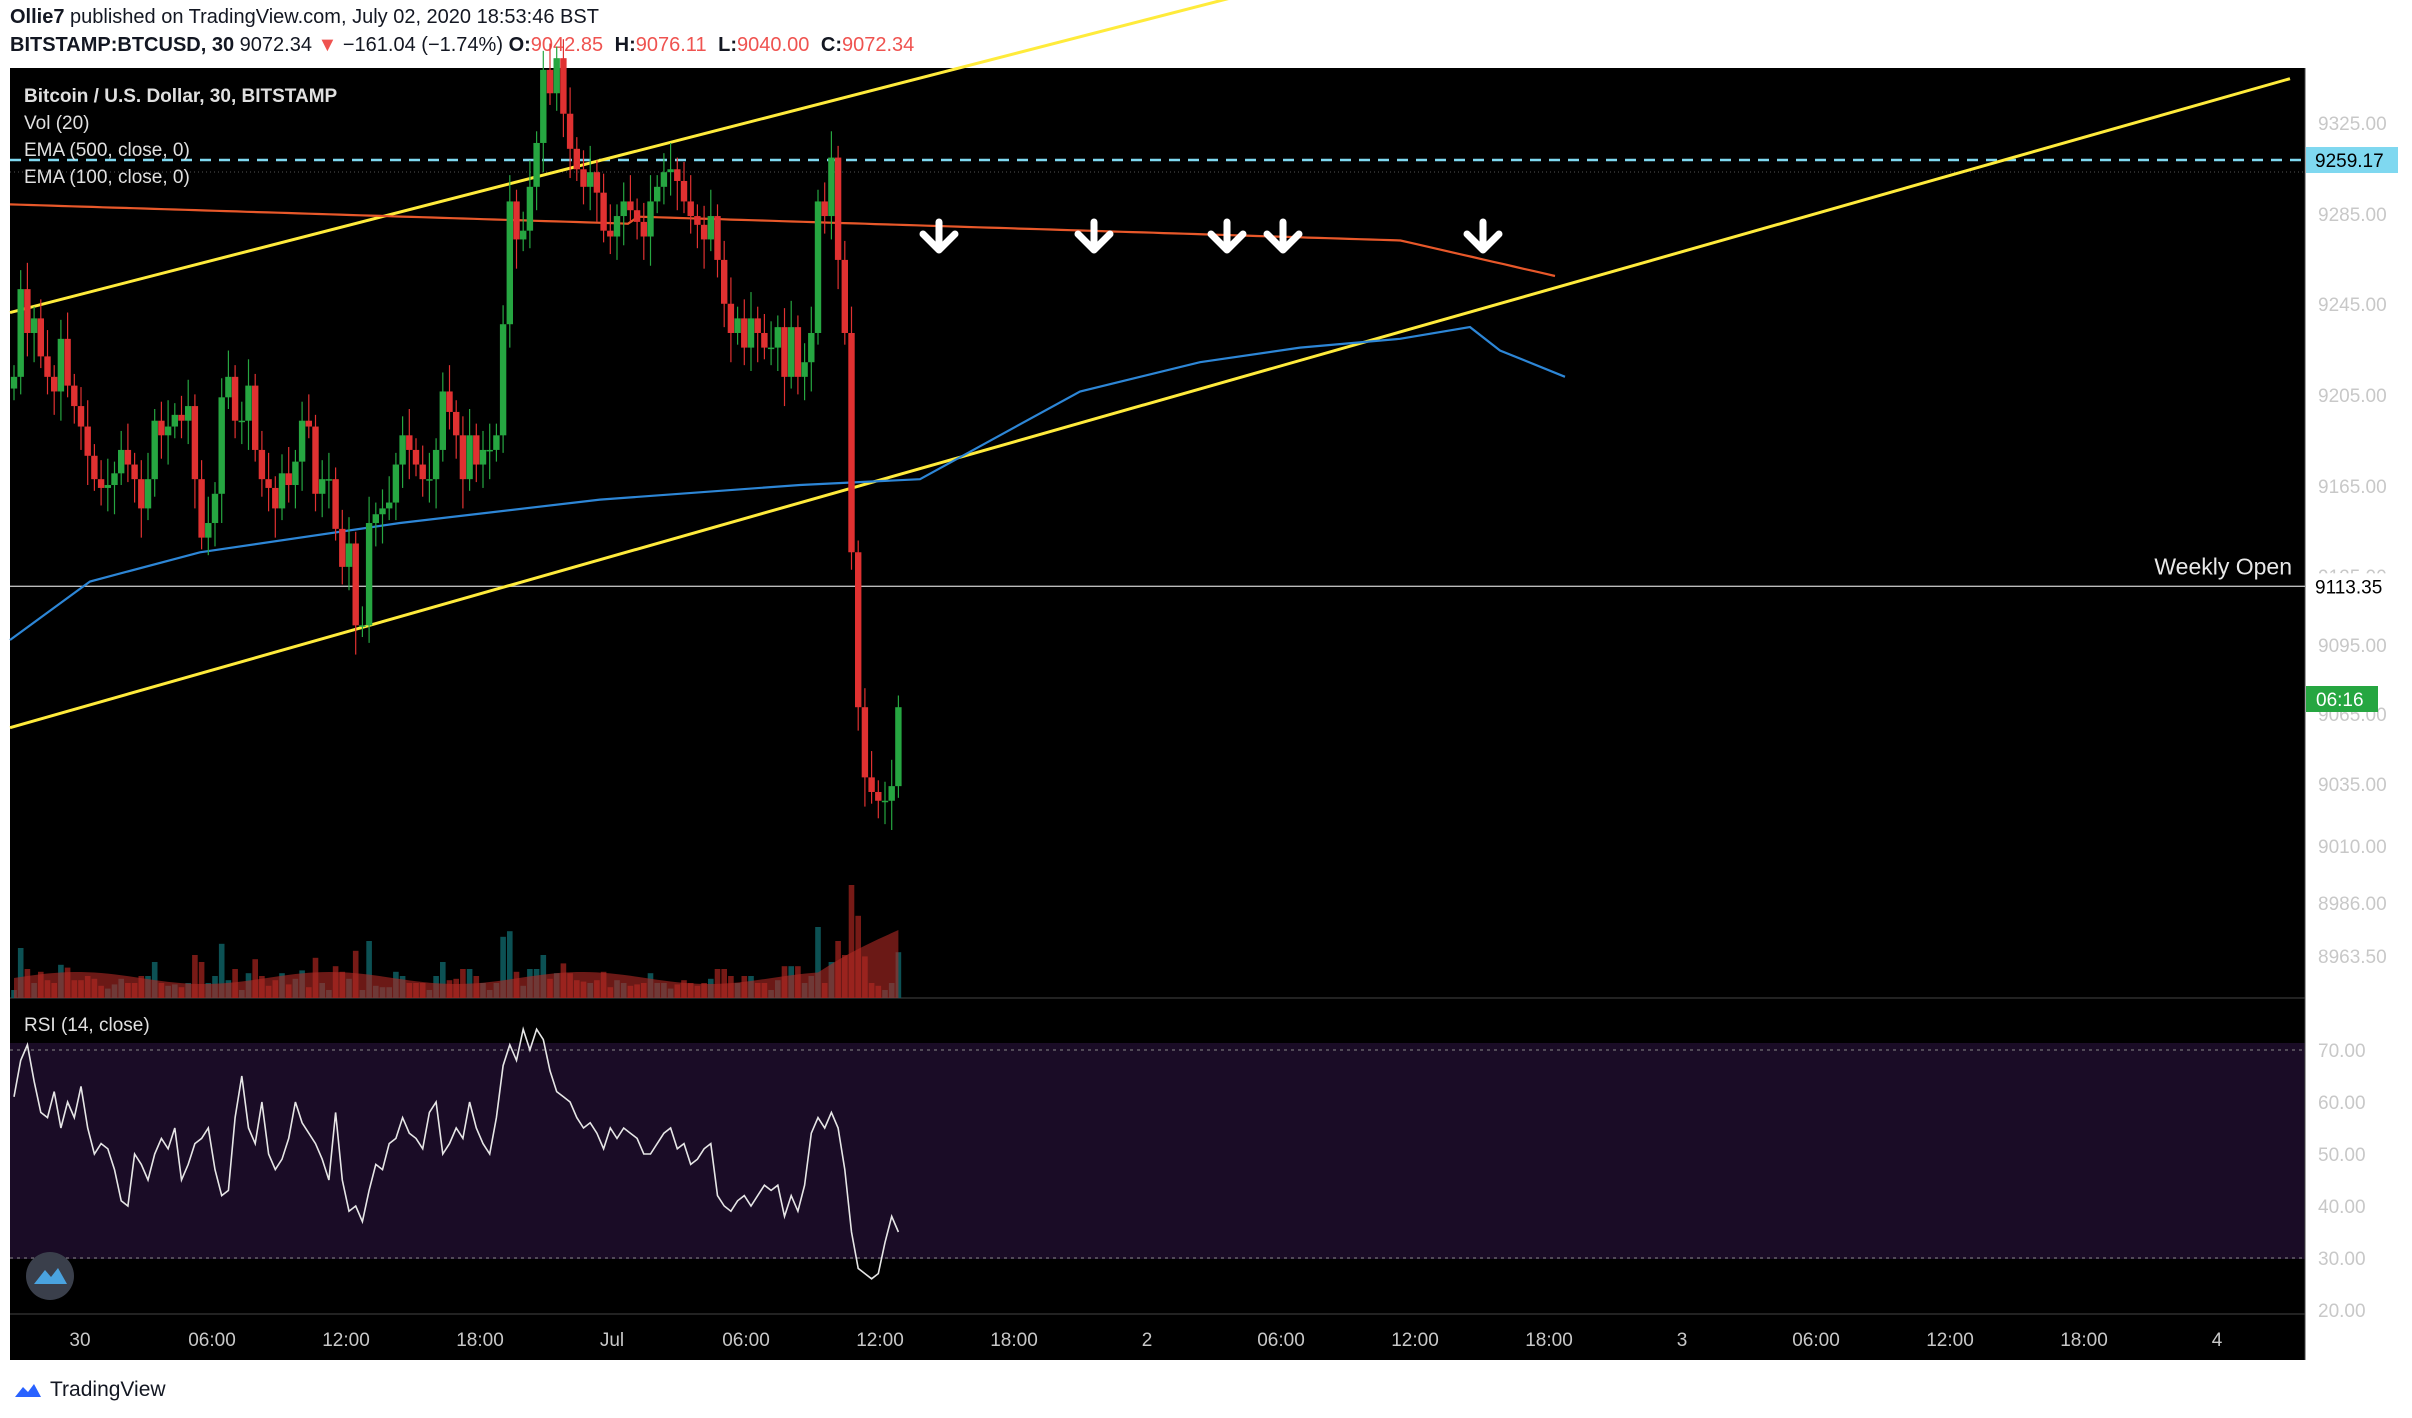 The width and height of the screenshot is (2412, 1418). Describe the element at coordinates (2352, 904) in the screenshot. I see `price-tick-label: 8986.00` at that location.